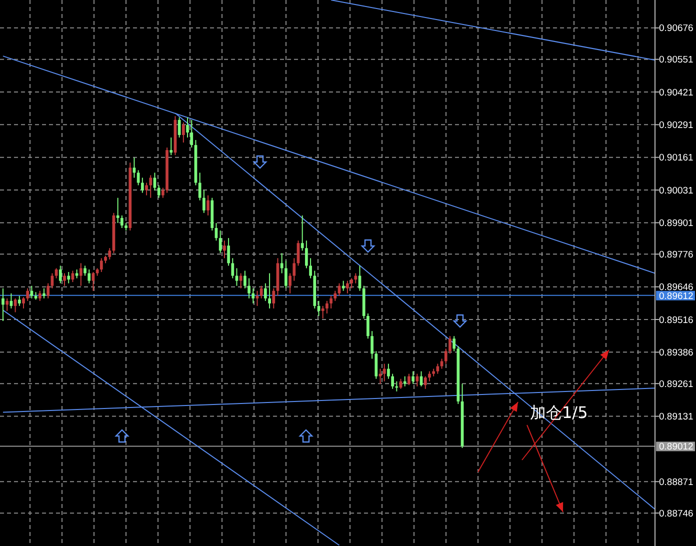 Image resolution: width=696 pixels, height=546 pixels. What do you see at coordinates (676, 254) in the screenshot?
I see `y-tick-label: 0.89776` at bounding box center [676, 254].